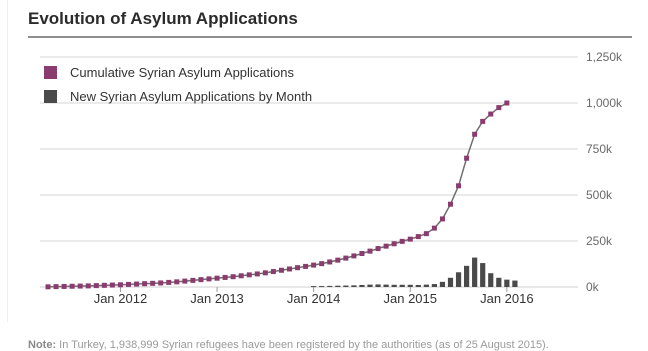 The image size is (648, 351). Describe the element at coordinates (593, 287) in the screenshot. I see `y-tick-label: 0k` at that location.